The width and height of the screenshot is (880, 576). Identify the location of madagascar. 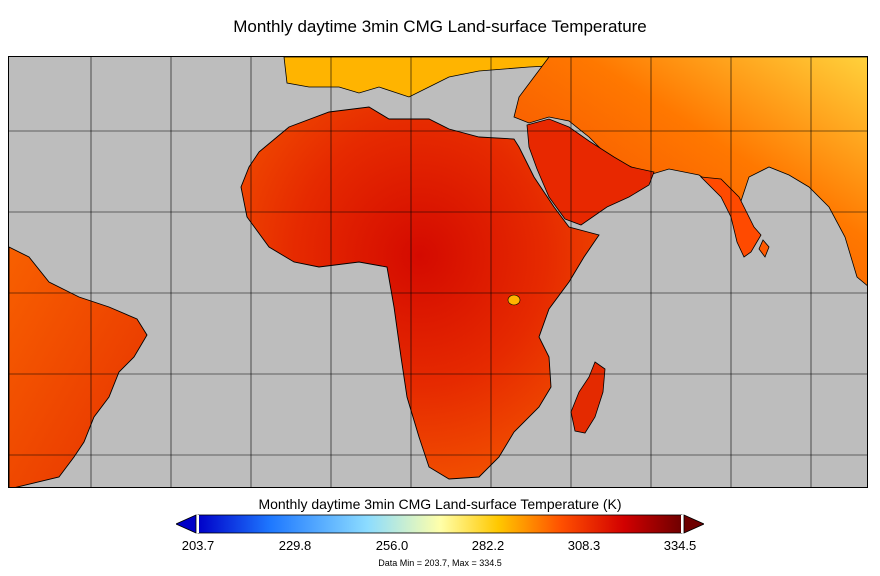
(588, 397).